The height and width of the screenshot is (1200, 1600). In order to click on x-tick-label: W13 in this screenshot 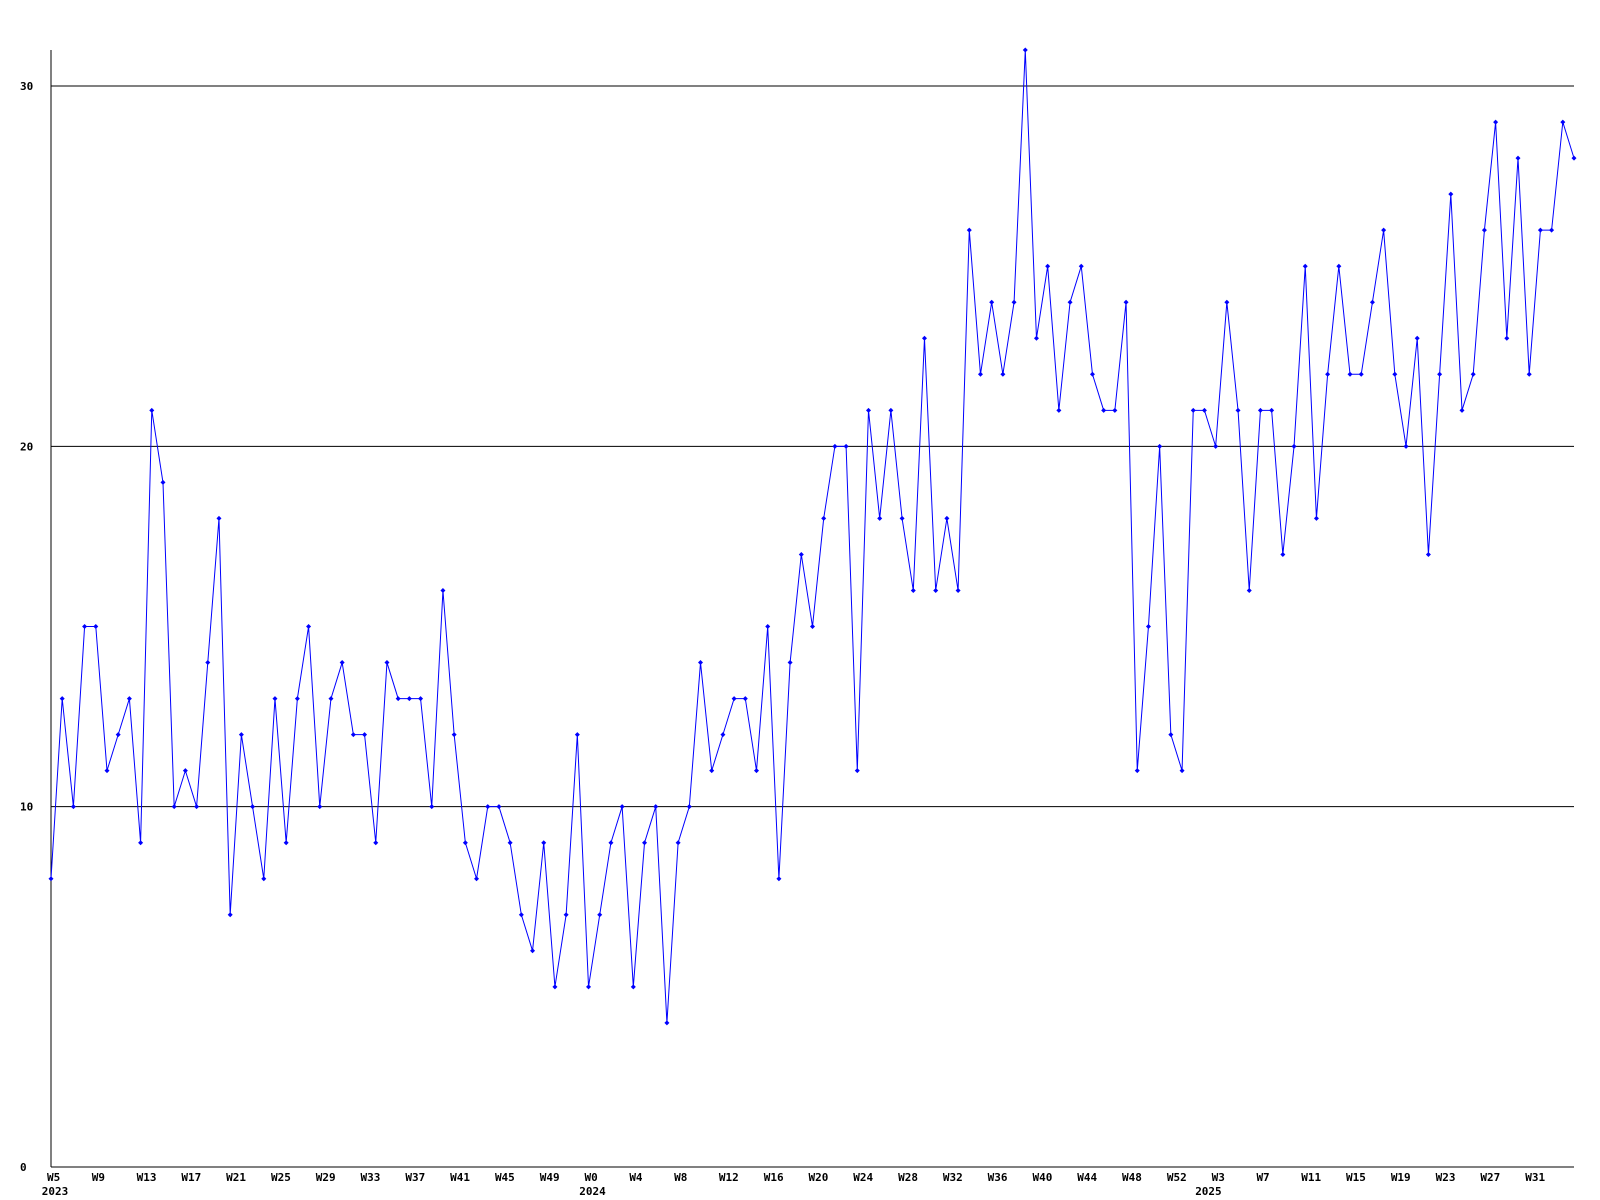, I will do `click(147, 1177)`.